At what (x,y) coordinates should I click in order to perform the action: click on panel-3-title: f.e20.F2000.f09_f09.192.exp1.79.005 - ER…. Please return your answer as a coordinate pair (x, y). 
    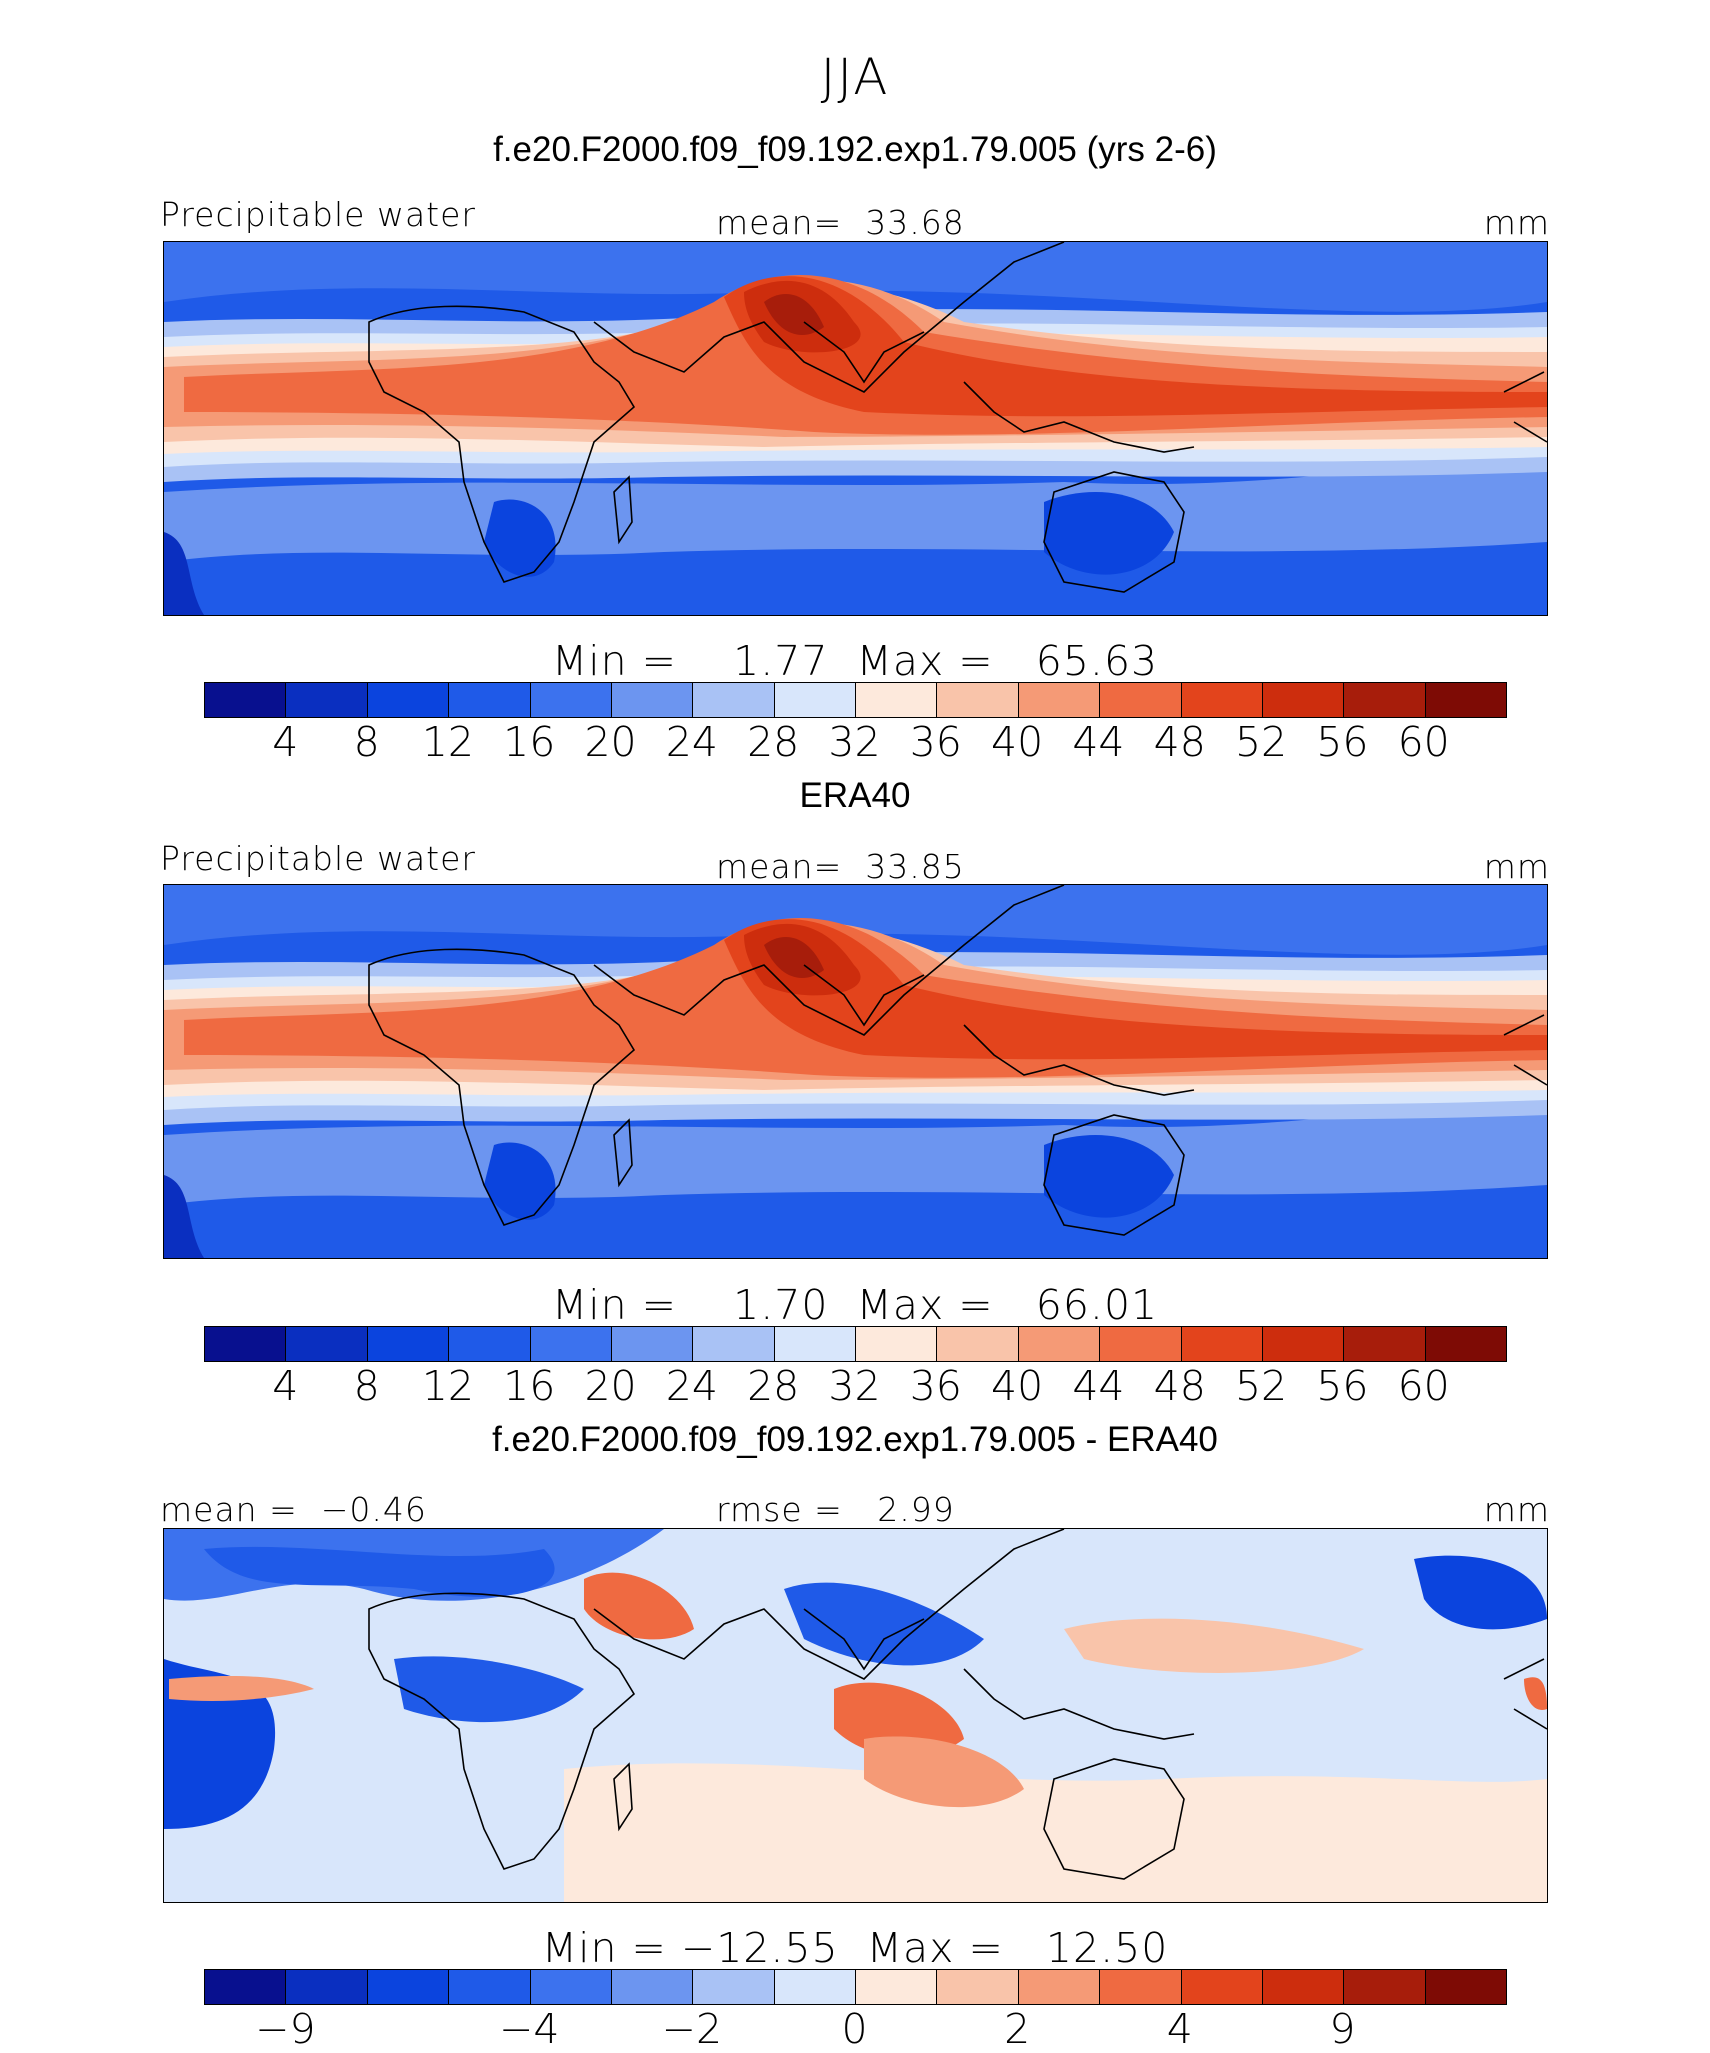
    Looking at the image, I should click on (855, 1439).